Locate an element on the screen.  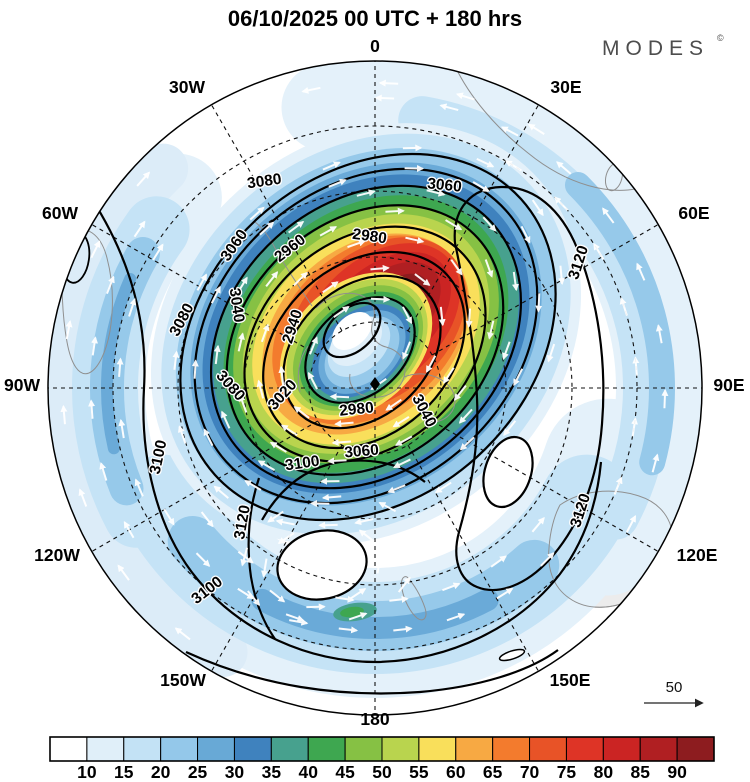
colorbar-tick-label: 55 is located at coordinates (419, 772).